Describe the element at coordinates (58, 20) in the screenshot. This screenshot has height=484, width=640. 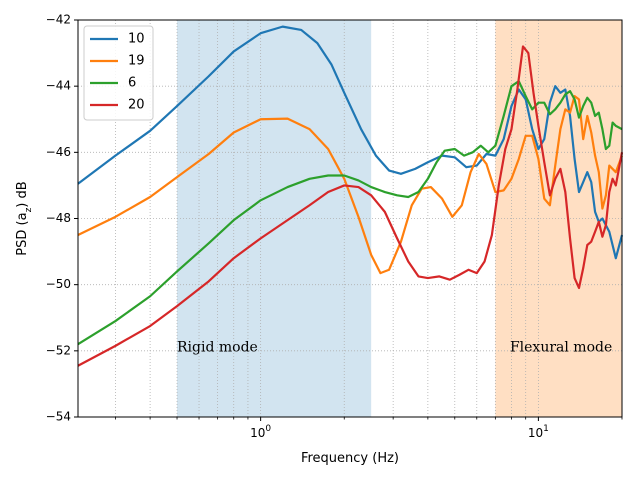
I see `y-tick-label: −42` at that location.